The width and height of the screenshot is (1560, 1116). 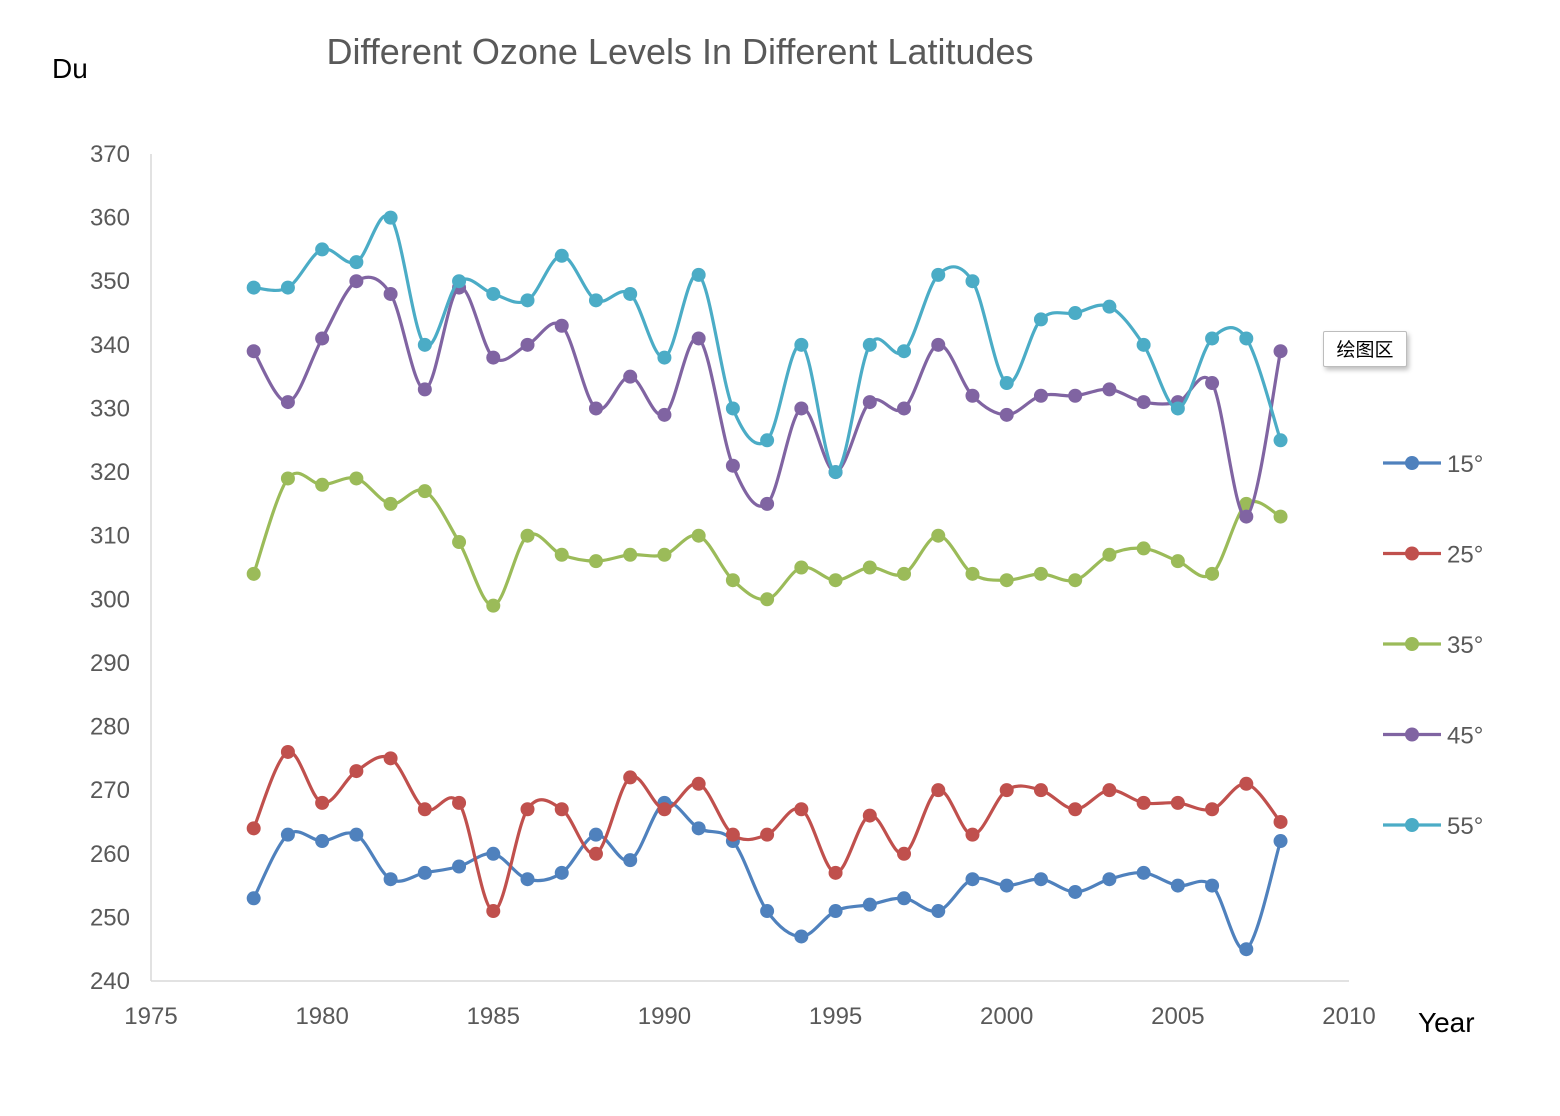 What do you see at coordinates (1348, 1016) in the screenshot?
I see `x-tick-label: 2010` at bounding box center [1348, 1016].